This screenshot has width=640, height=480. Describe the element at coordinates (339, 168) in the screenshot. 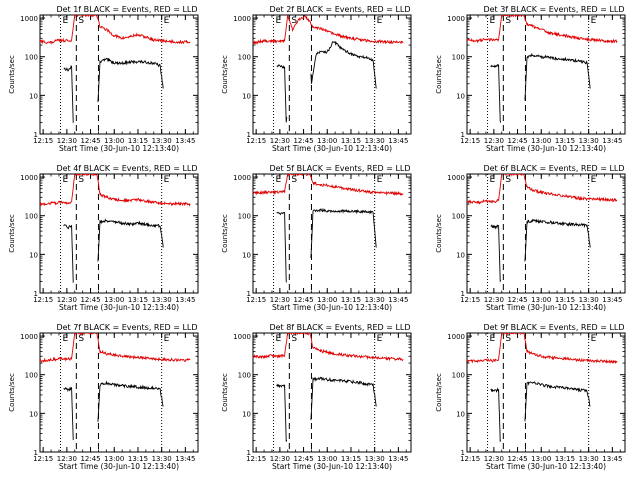

I see `panel-title: Det 5f BLACK = Events, RED = LLD` at that location.